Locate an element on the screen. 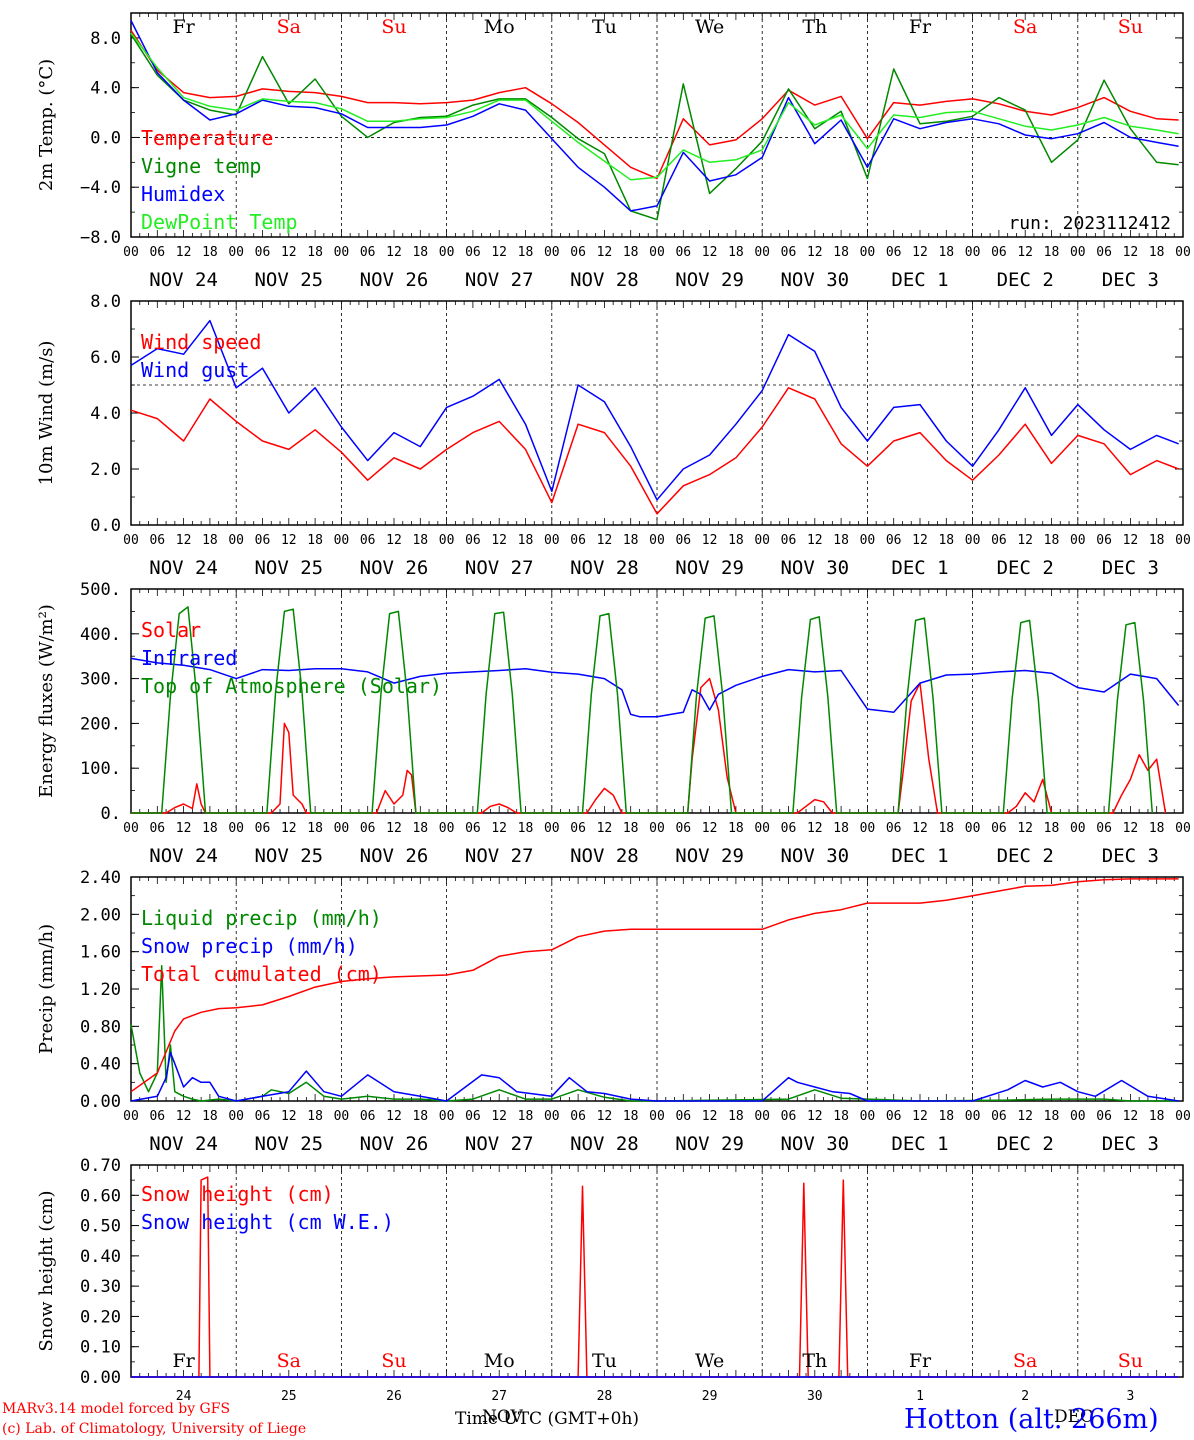  day-name-bottom: Su is located at coordinates (393, 1361).